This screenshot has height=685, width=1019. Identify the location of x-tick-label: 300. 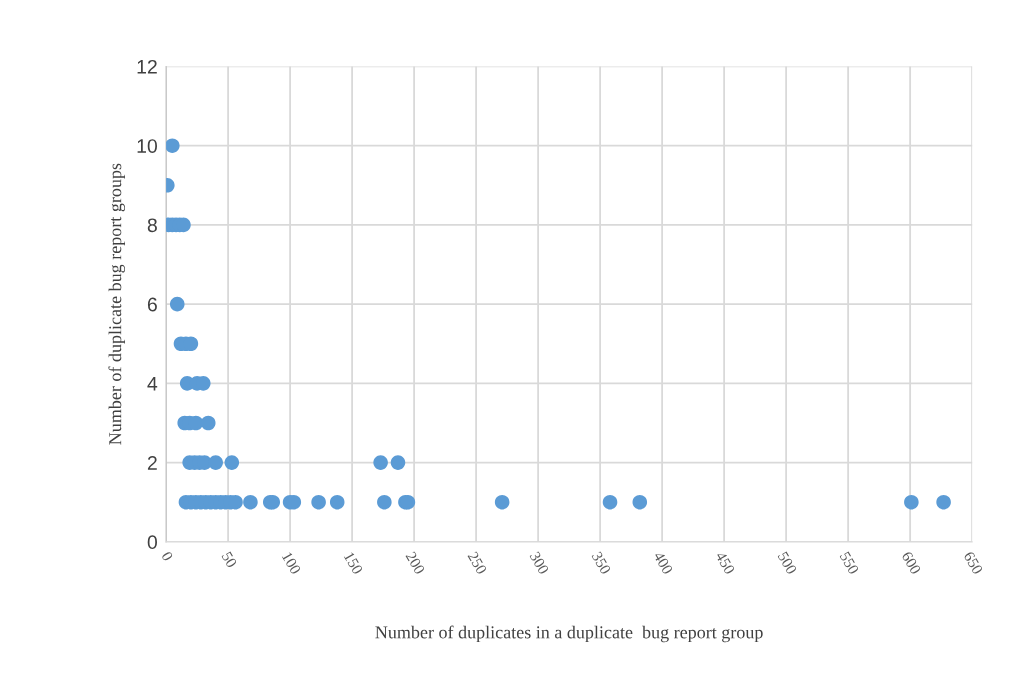
(539, 563).